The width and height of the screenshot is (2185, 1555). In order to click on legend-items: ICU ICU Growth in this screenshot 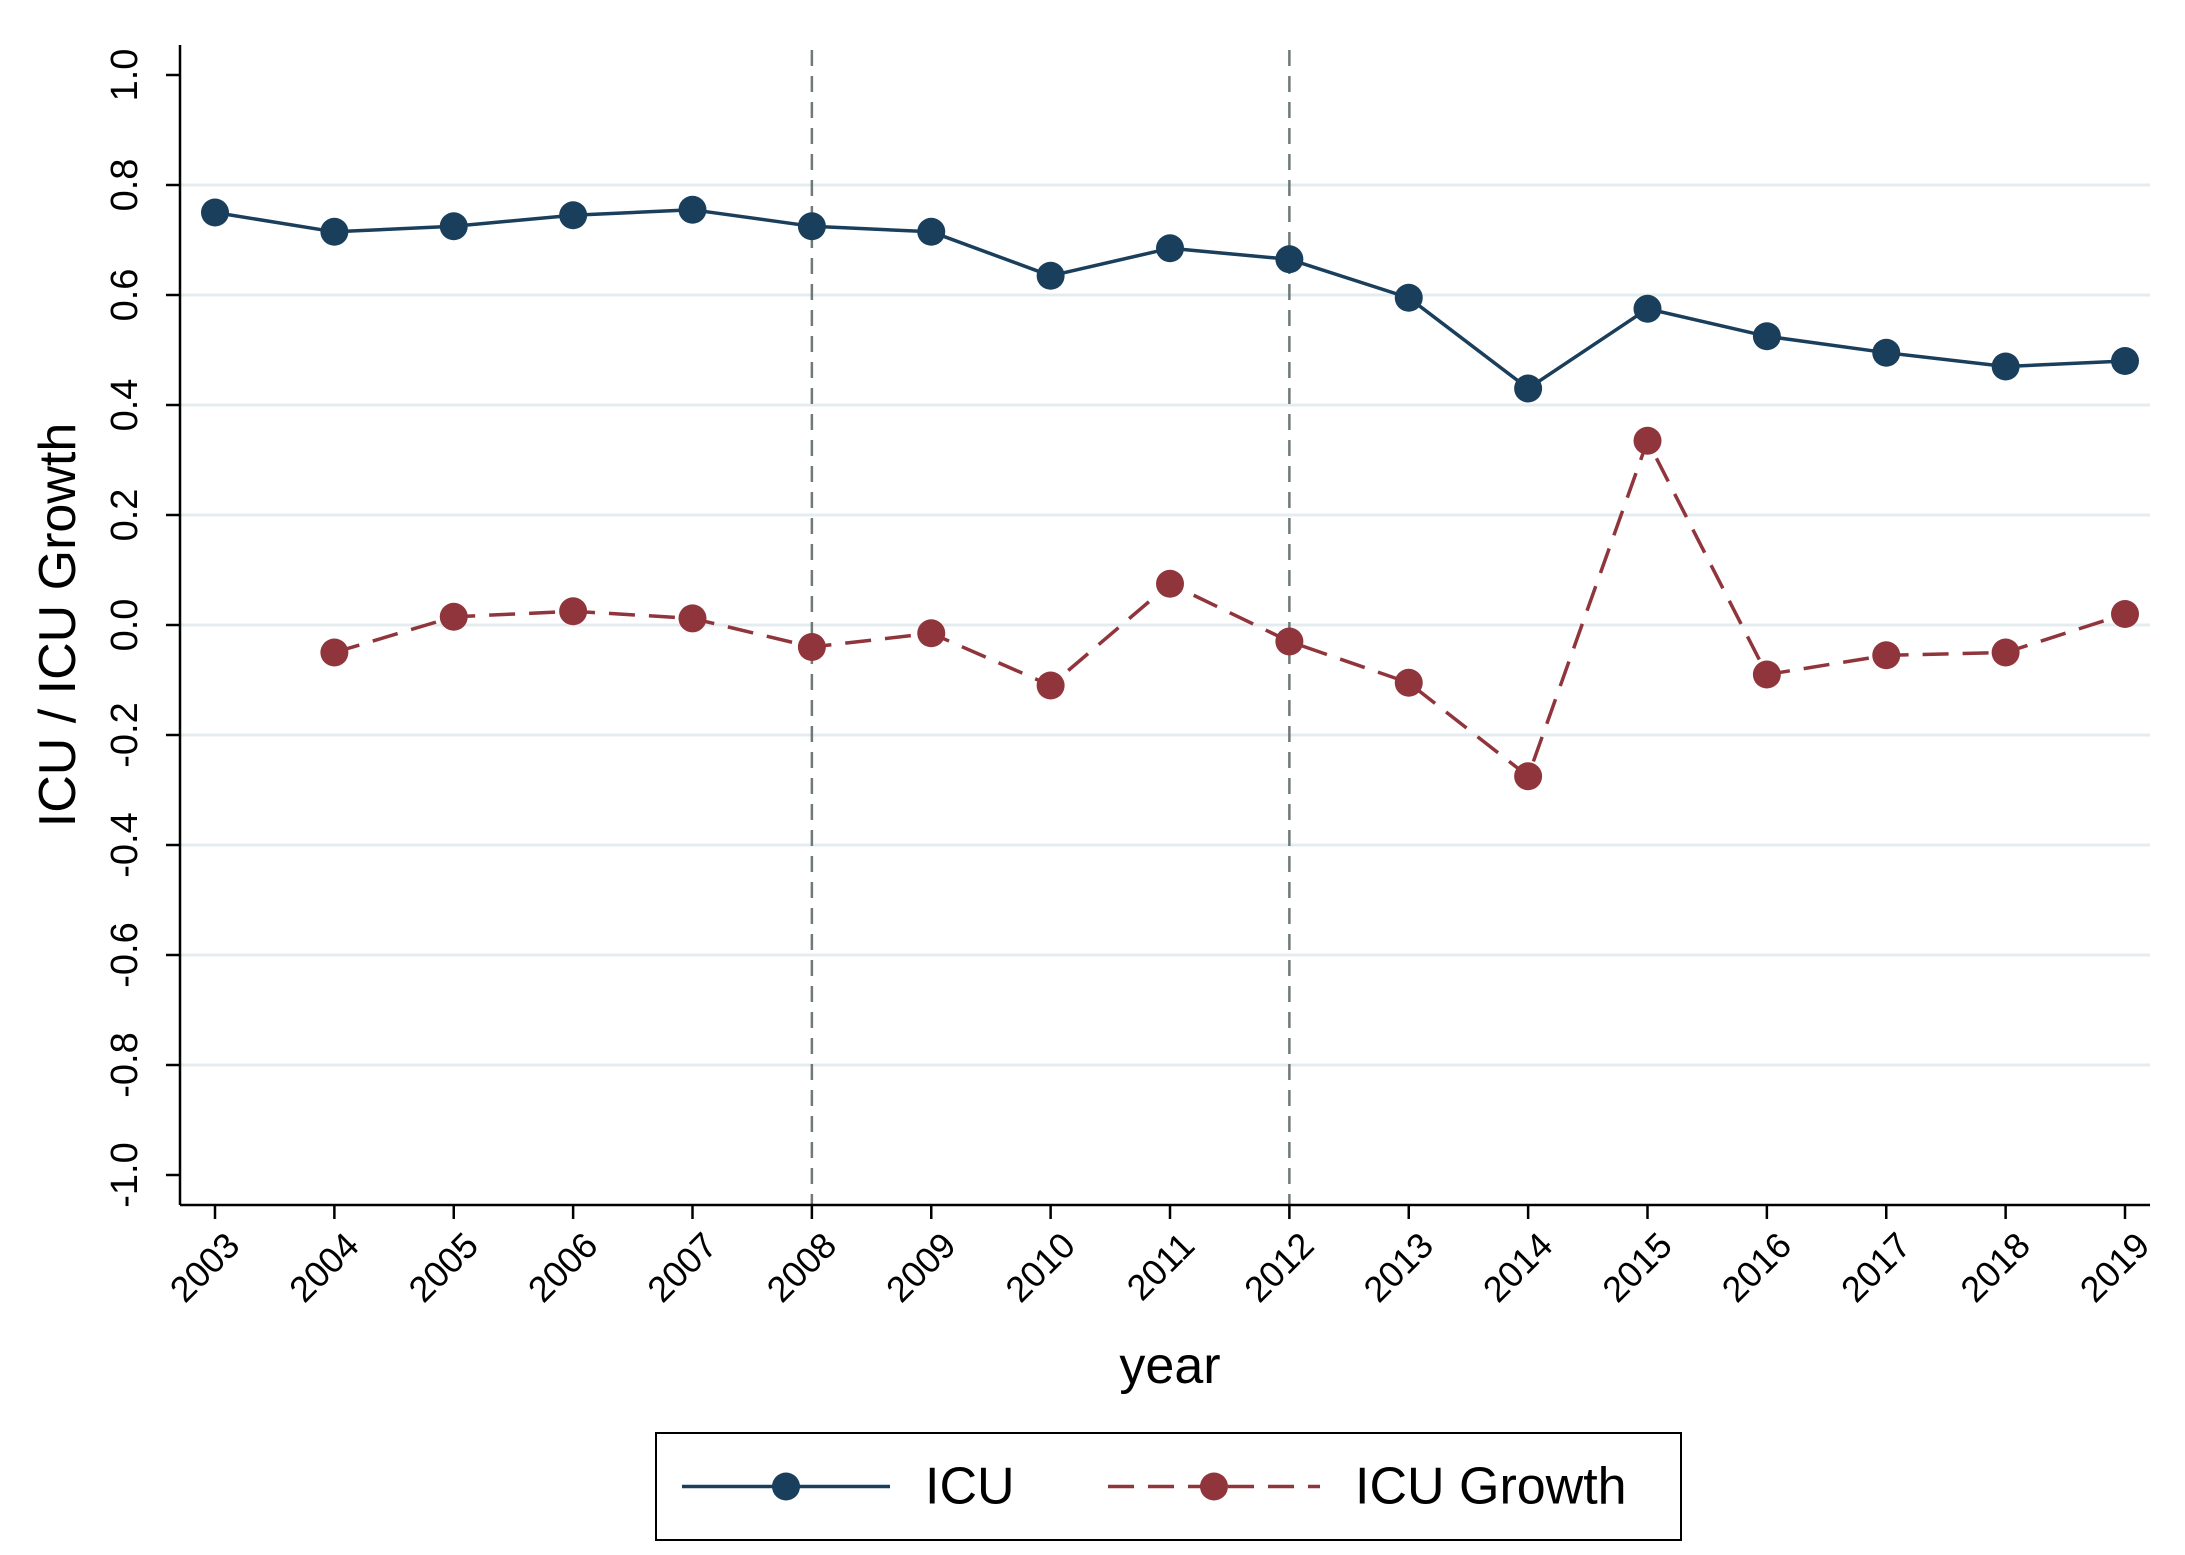, I will do `click(1154, 1487)`.